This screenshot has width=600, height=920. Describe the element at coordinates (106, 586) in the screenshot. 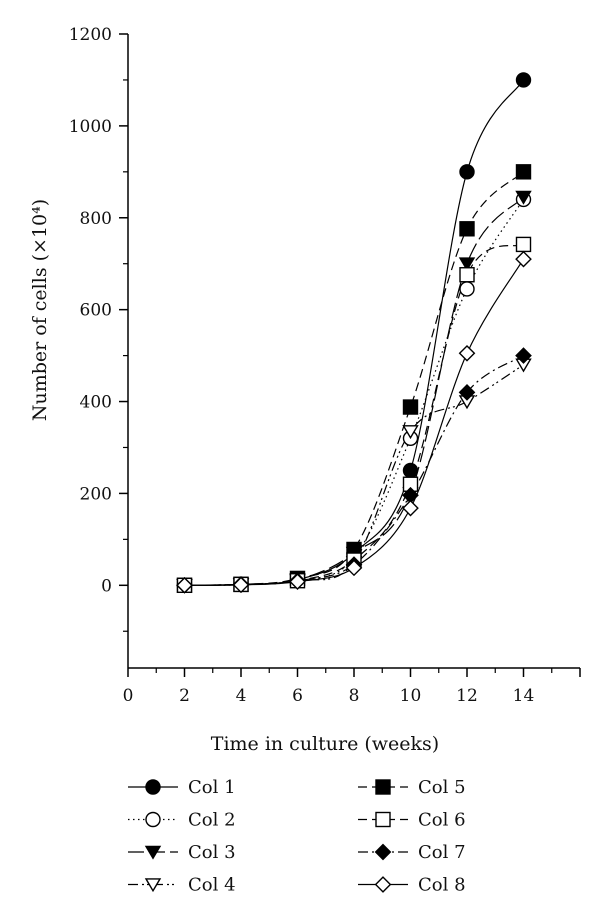

I see `y-tick-label: 0` at that location.